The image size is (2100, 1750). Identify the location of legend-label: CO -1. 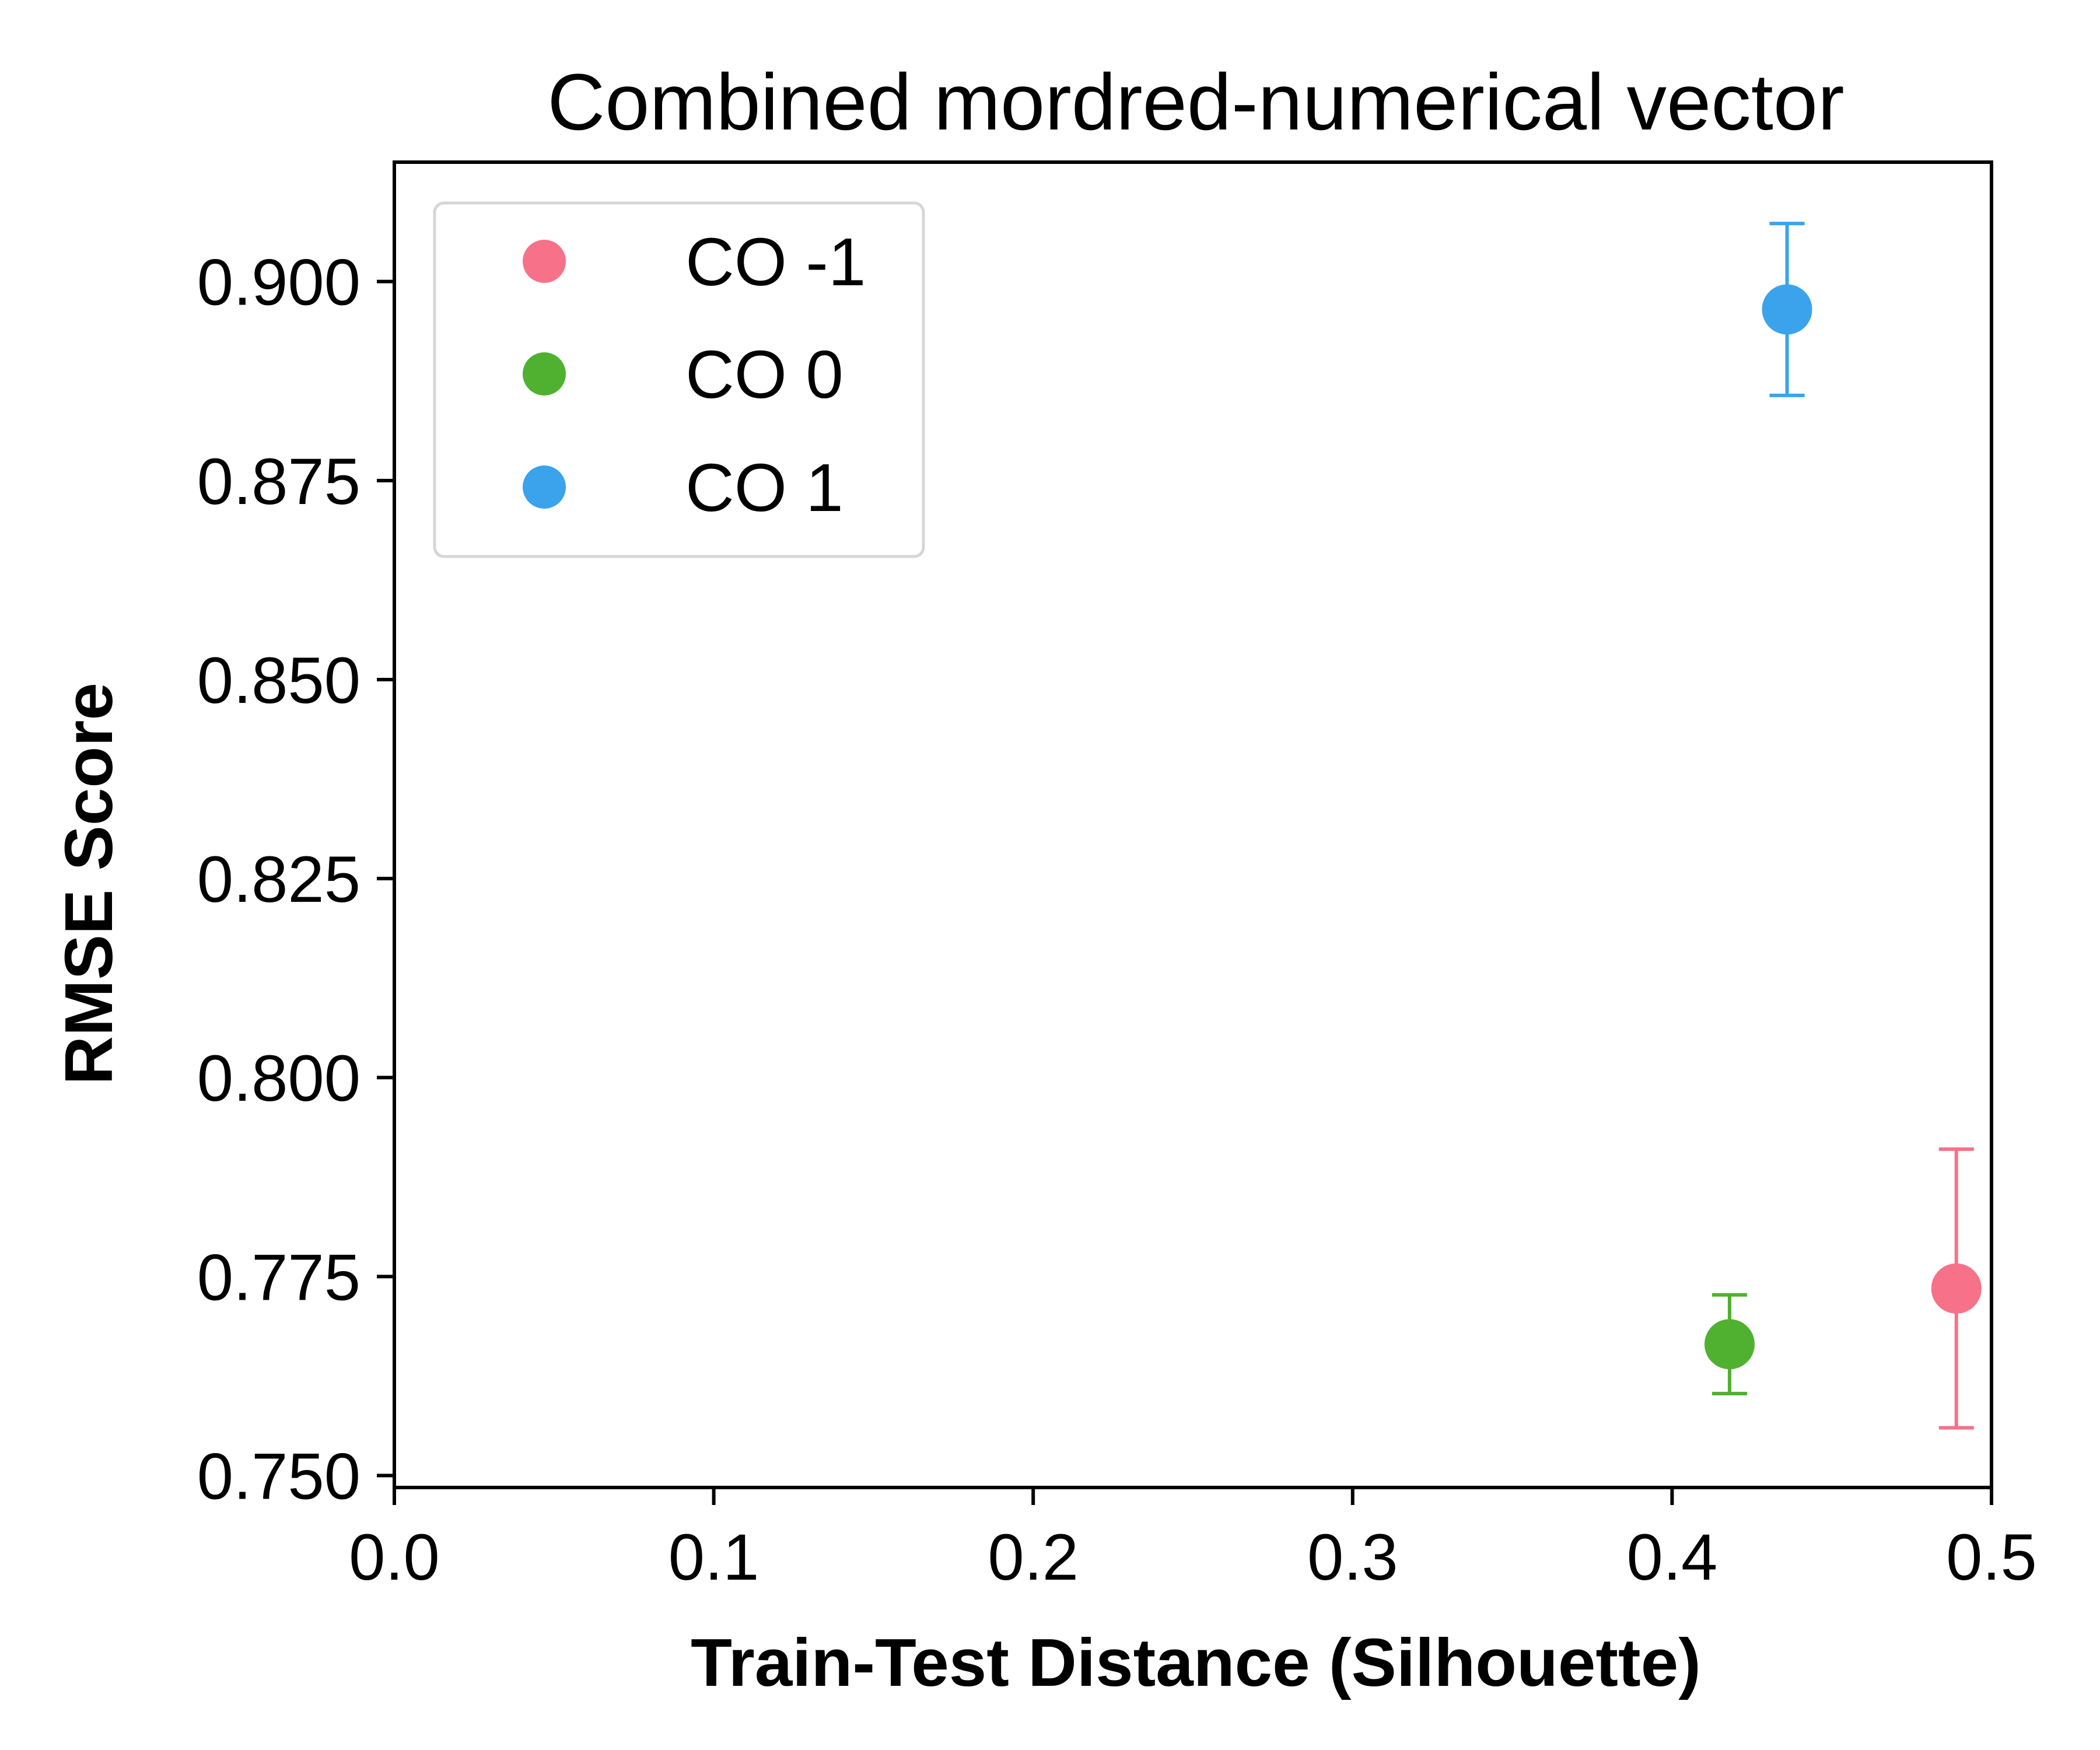
(775, 262).